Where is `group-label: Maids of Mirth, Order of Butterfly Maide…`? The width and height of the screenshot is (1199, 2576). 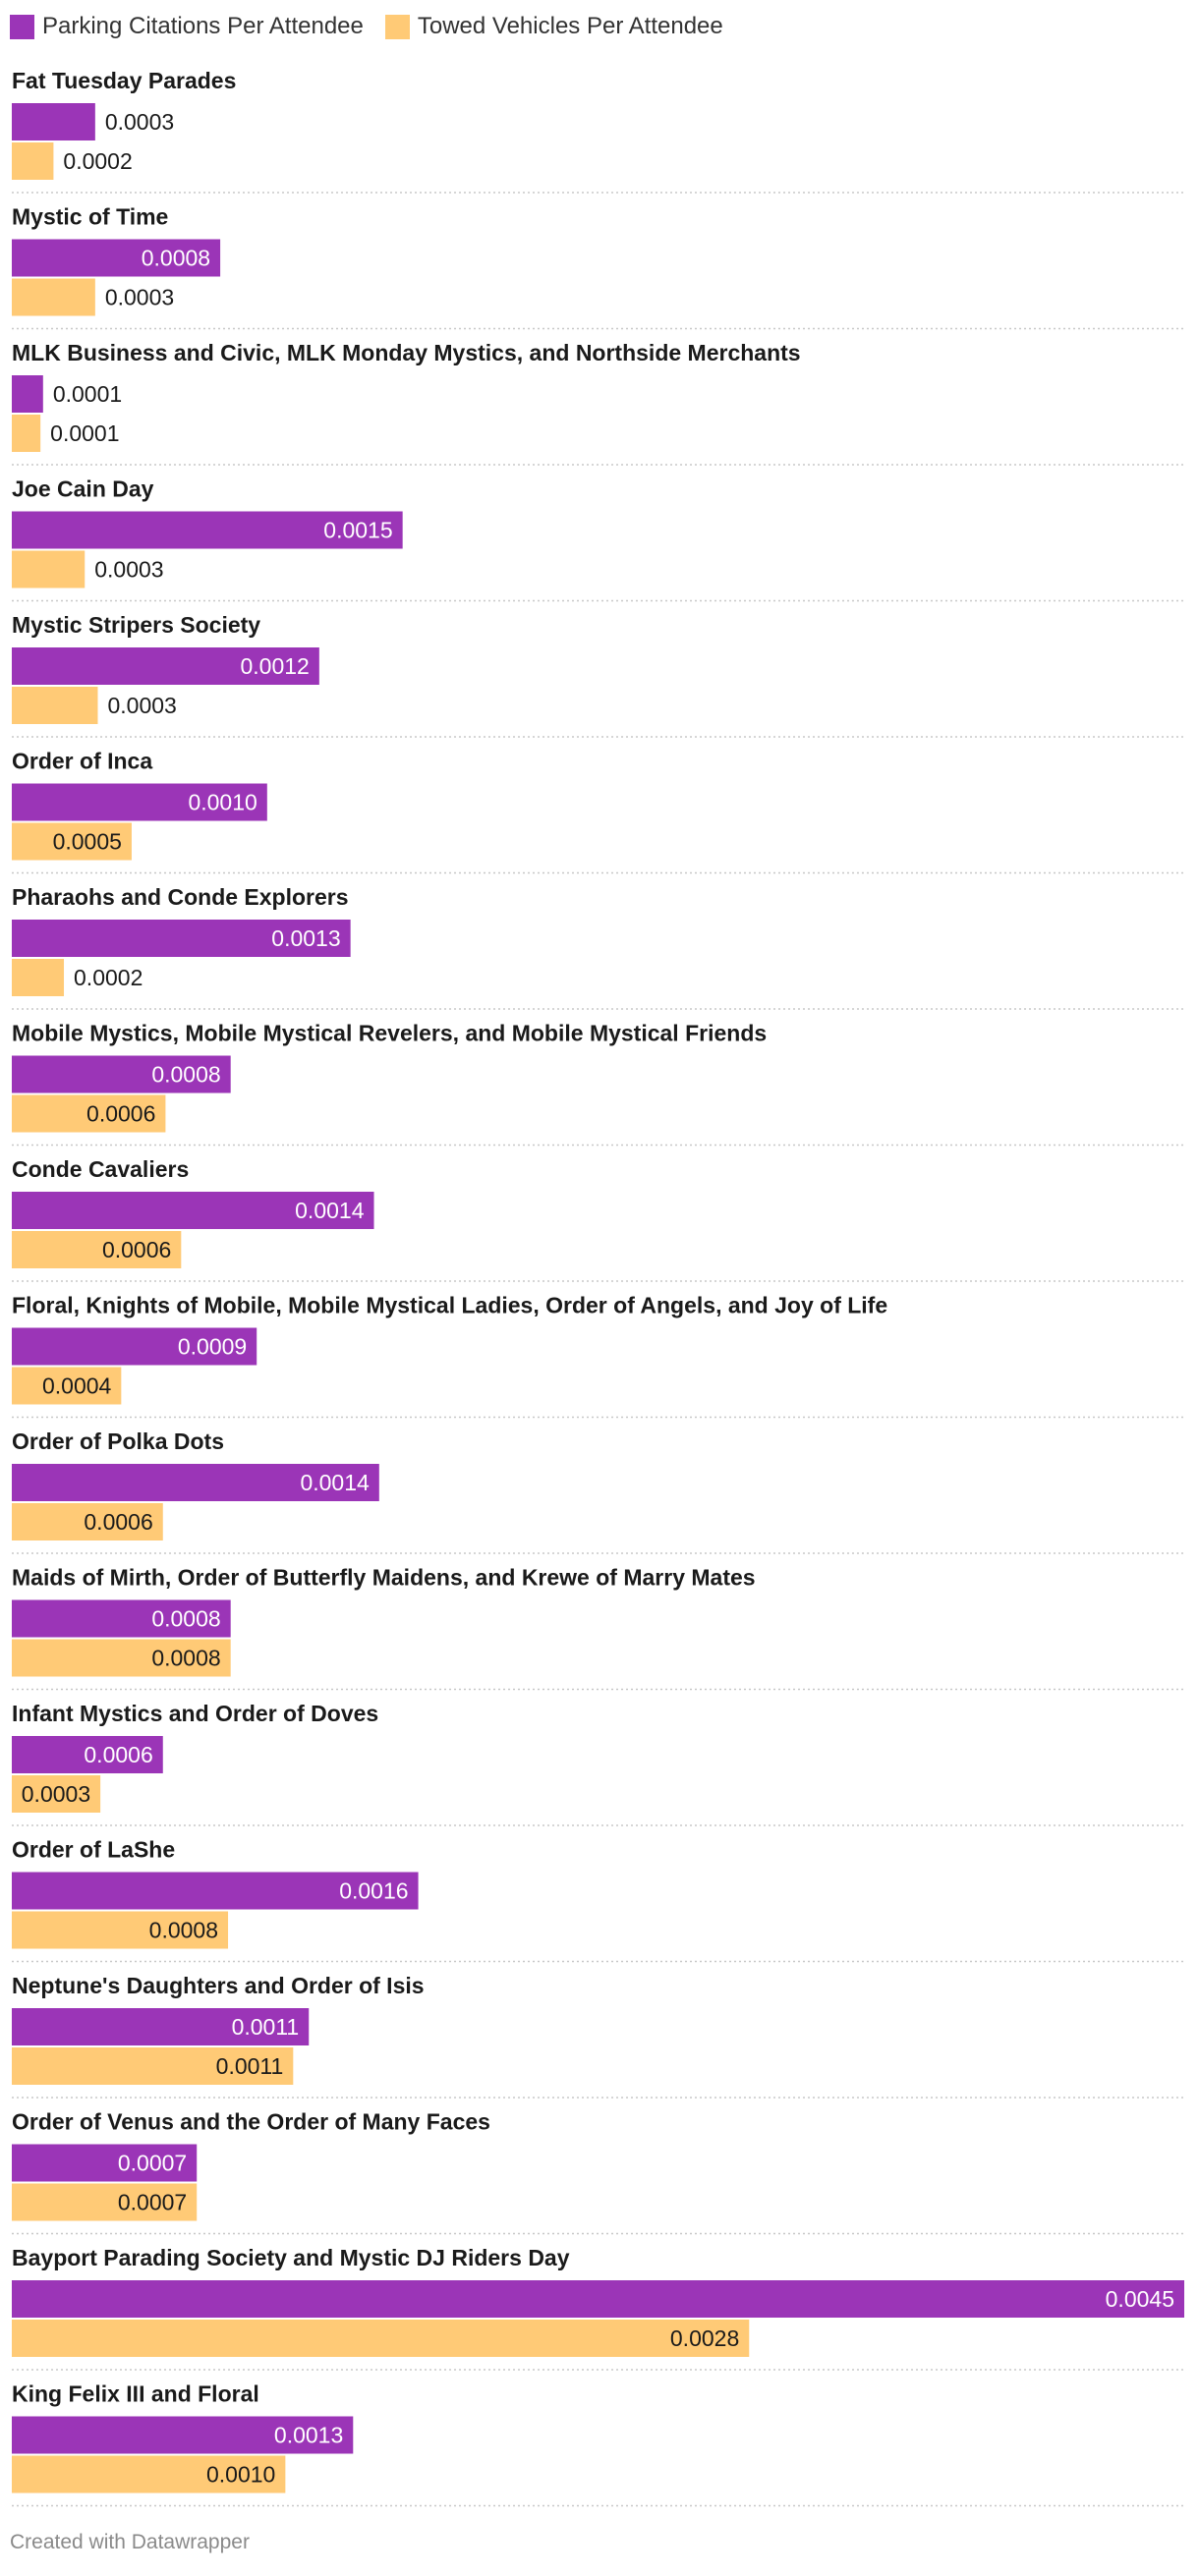
group-label: Maids of Mirth, Order of Butterfly Maide… is located at coordinates (384, 1578).